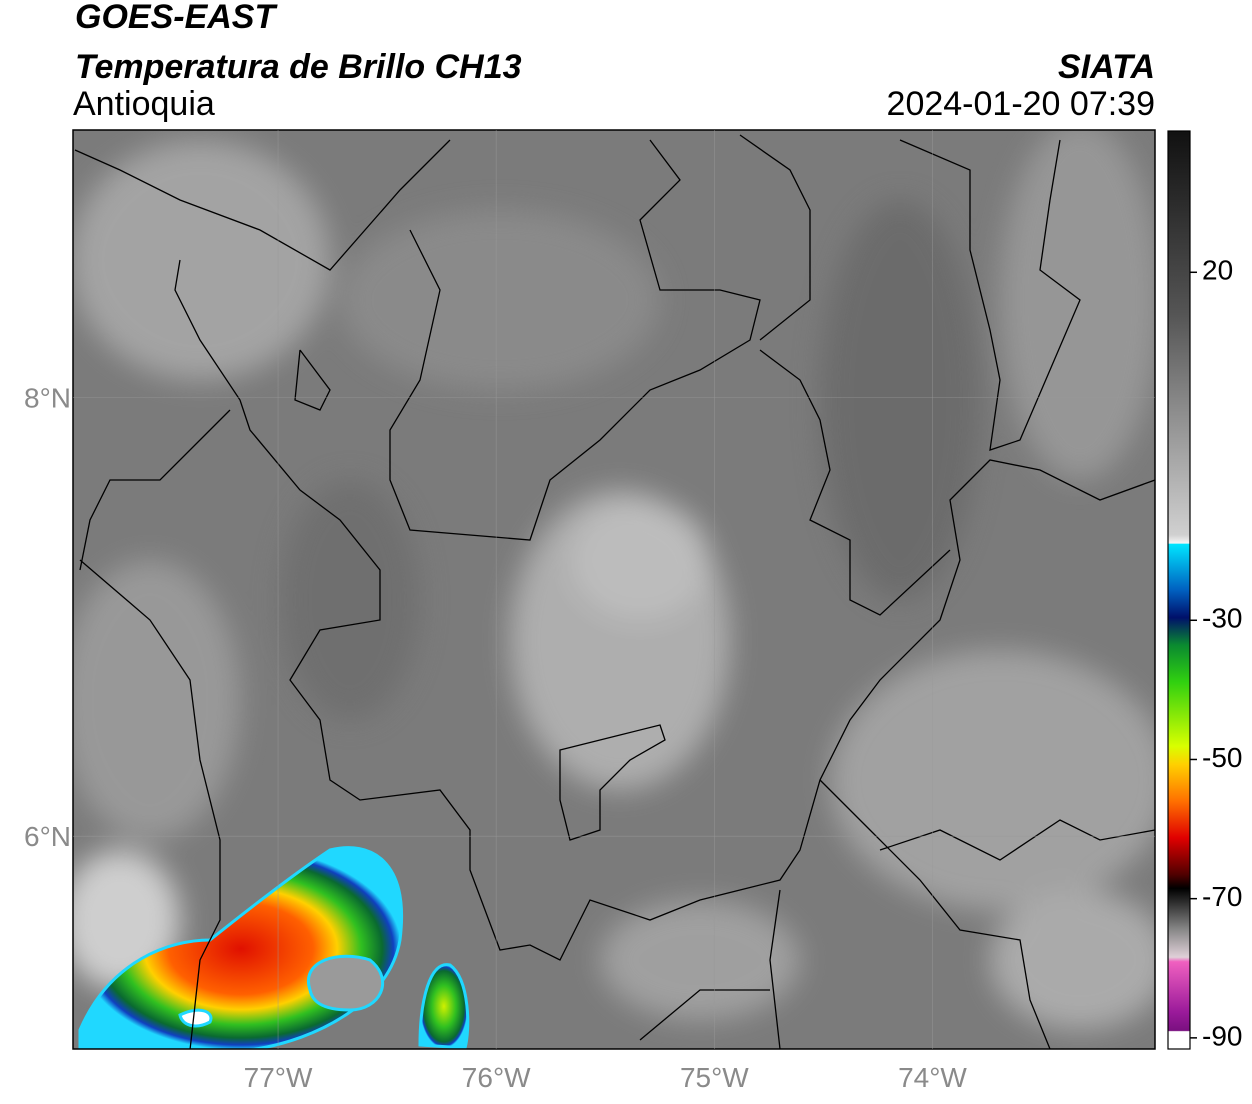  I want to click on x-tick-label: 75°W, so click(714, 1077).